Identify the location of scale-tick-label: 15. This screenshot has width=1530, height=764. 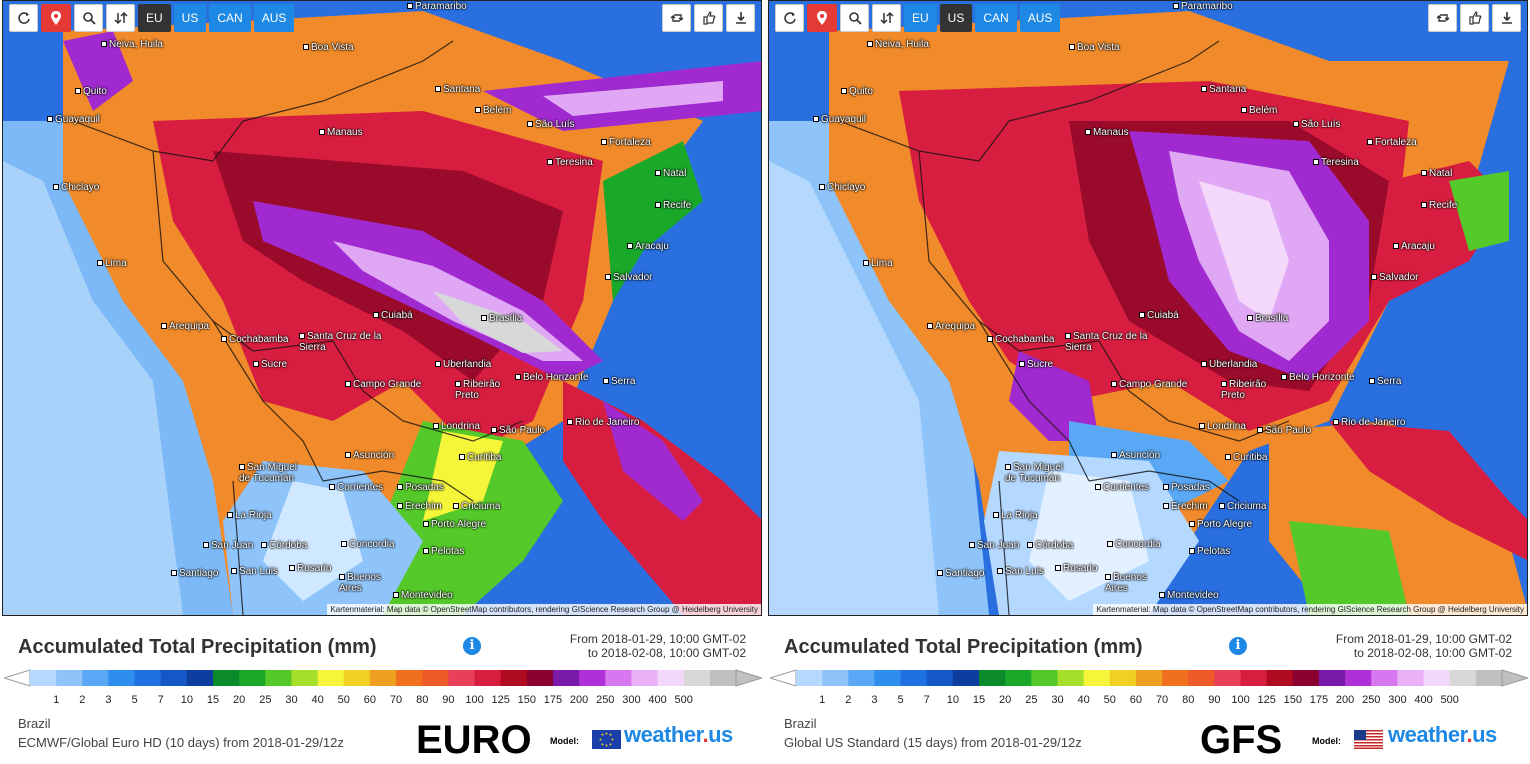
(213, 700).